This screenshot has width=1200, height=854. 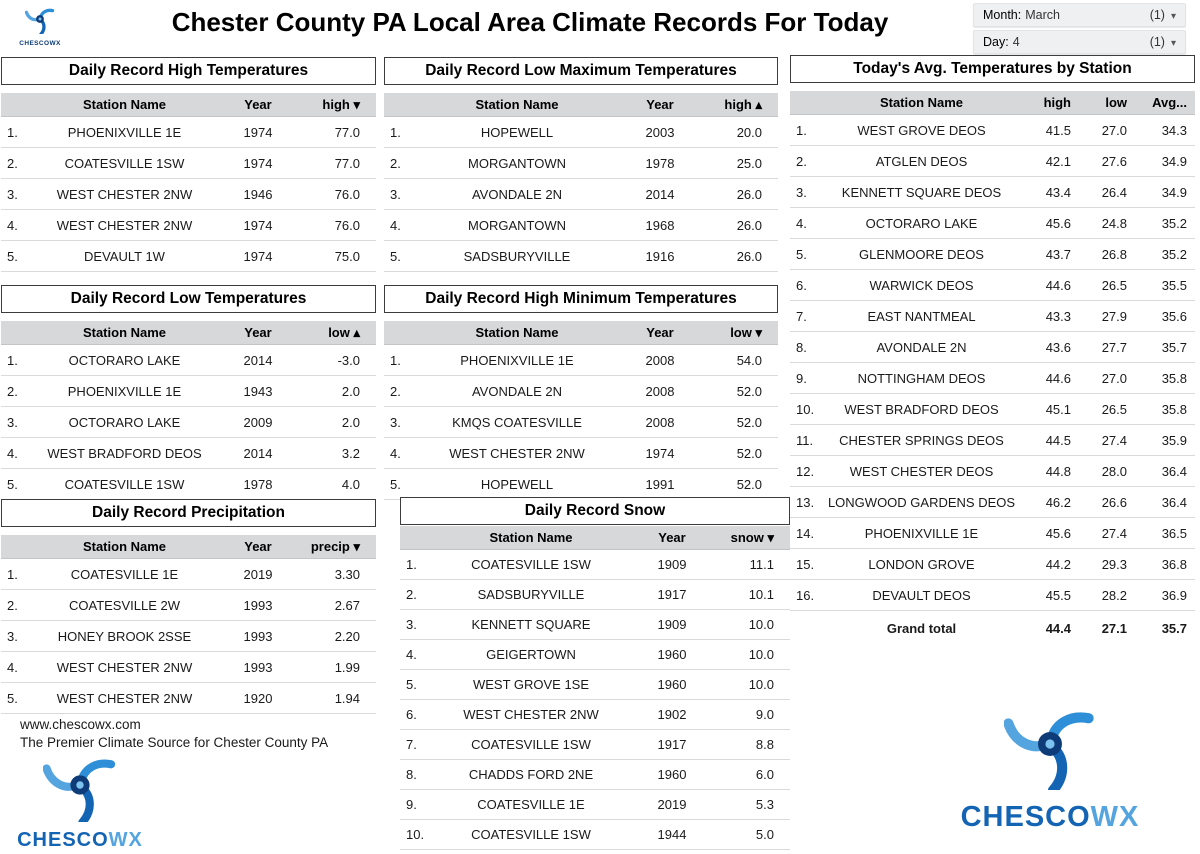 What do you see at coordinates (581, 422) in the screenshot?
I see `table-row: 3. KMQS COATESVILLE 2008 52.0` at bounding box center [581, 422].